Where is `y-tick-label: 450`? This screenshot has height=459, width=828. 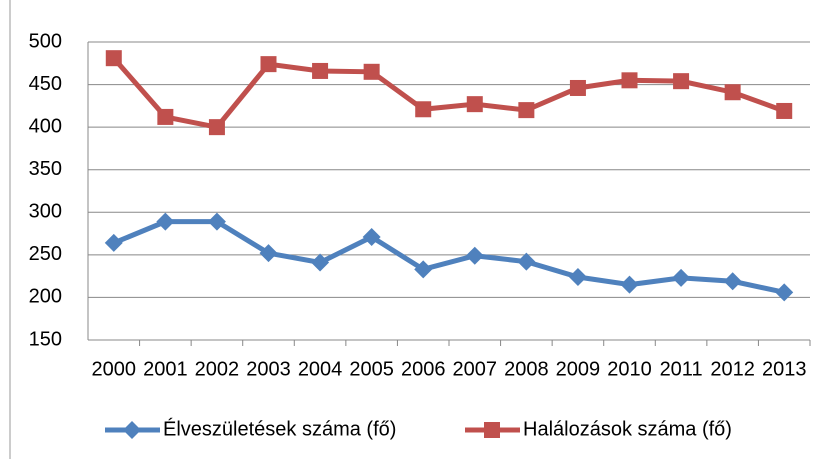 y-tick-label: 450 is located at coordinates (45, 84).